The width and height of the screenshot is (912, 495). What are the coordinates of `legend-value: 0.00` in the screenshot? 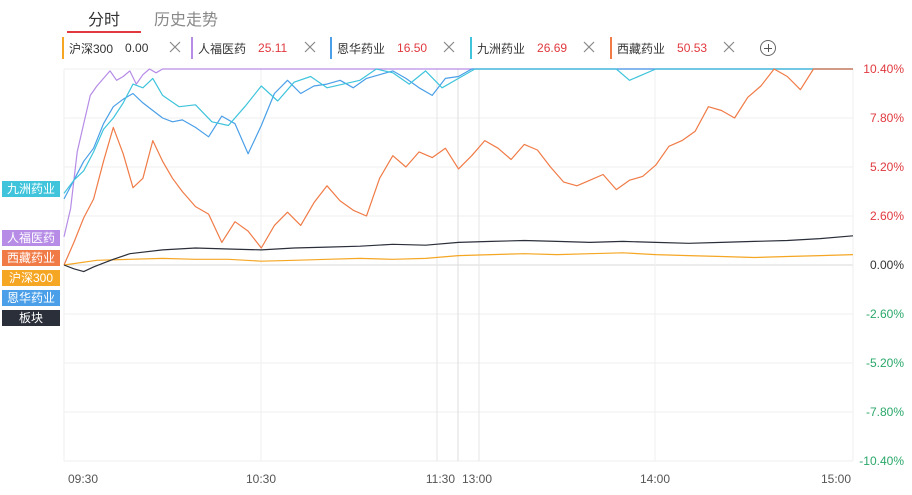 It's located at (137, 48).